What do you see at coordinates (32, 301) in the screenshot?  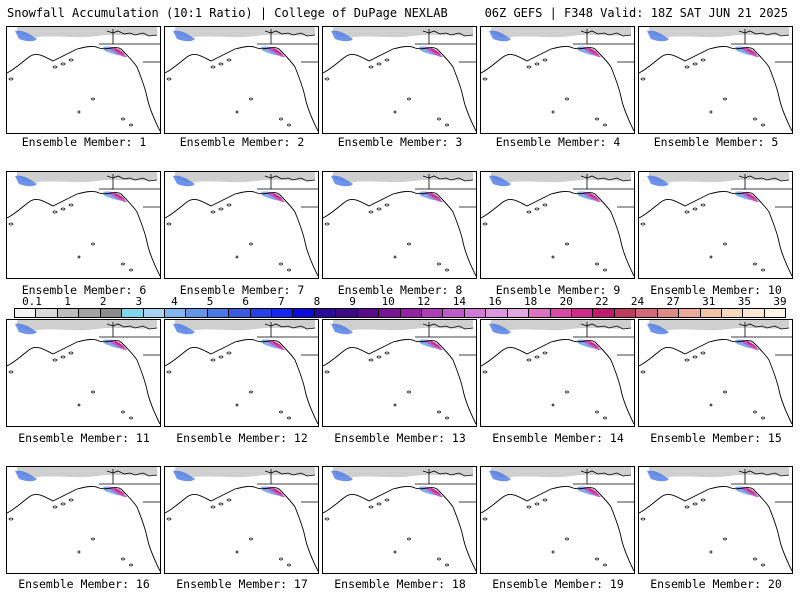 I see `colorbar-tick-label: 0.1` at bounding box center [32, 301].